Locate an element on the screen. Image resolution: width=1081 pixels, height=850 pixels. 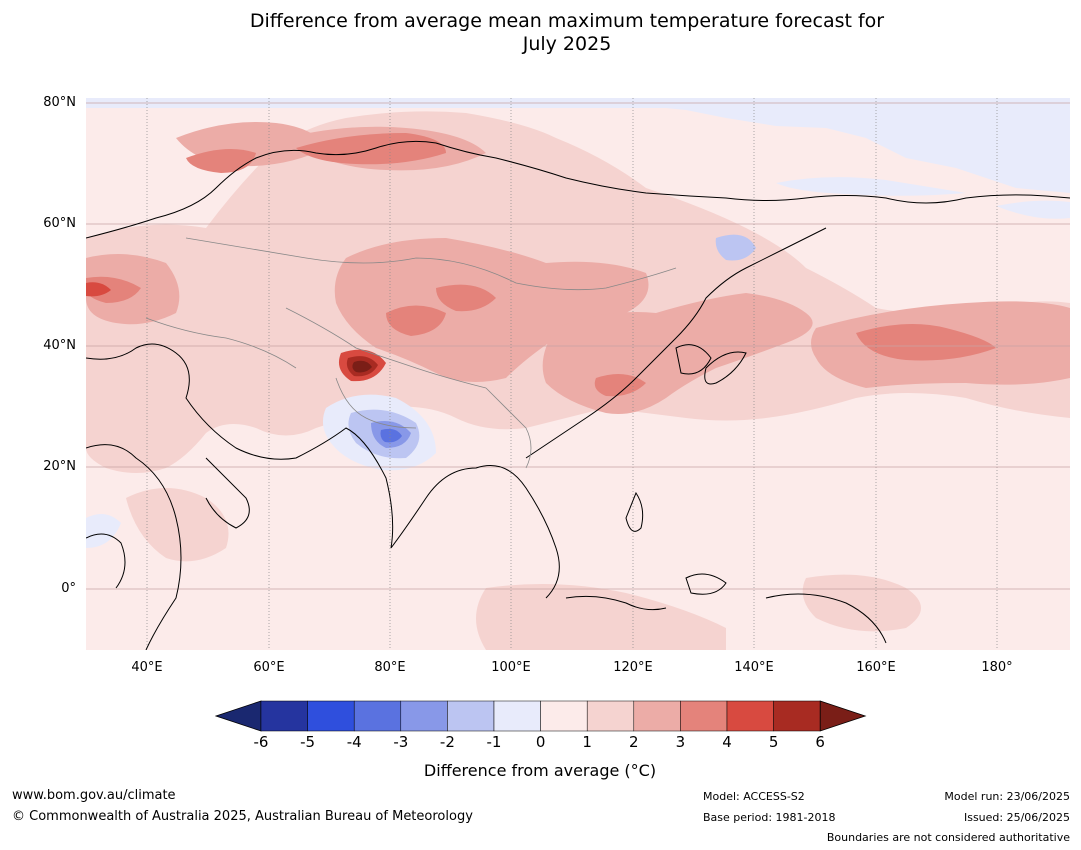
issued-text: Issued: 25/06/2025 is located at coordinates (1016, 817).